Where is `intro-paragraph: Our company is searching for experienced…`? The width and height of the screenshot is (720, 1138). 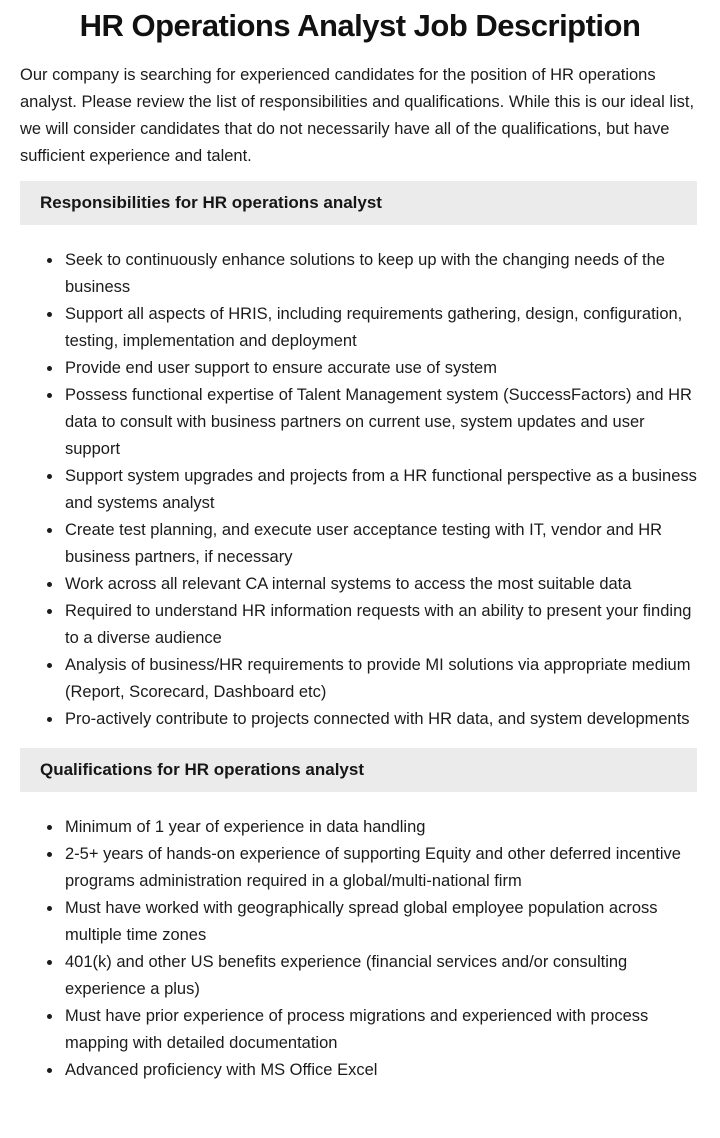
intro-paragraph: Our company is searching for experienced… is located at coordinates (357, 115).